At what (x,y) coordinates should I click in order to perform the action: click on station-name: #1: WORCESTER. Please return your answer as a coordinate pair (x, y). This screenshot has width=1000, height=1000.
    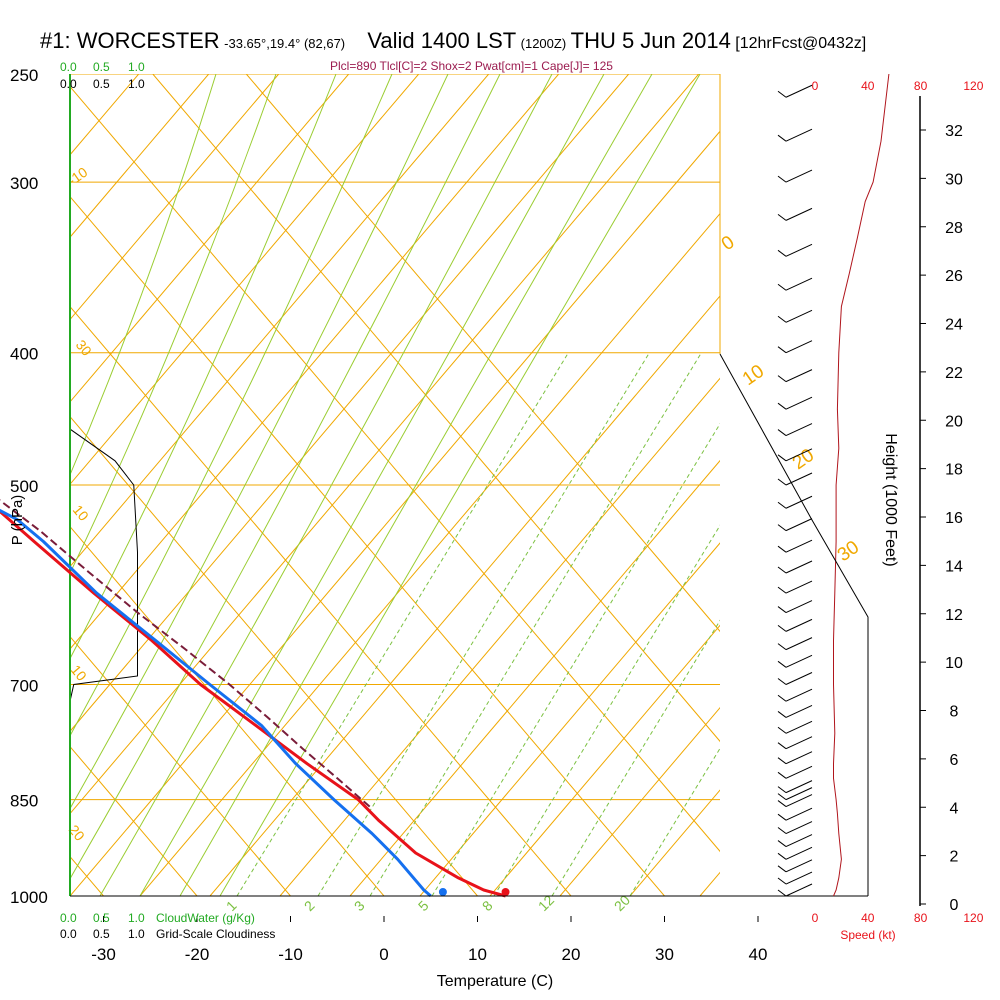
    Looking at the image, I should click on (130, 40).